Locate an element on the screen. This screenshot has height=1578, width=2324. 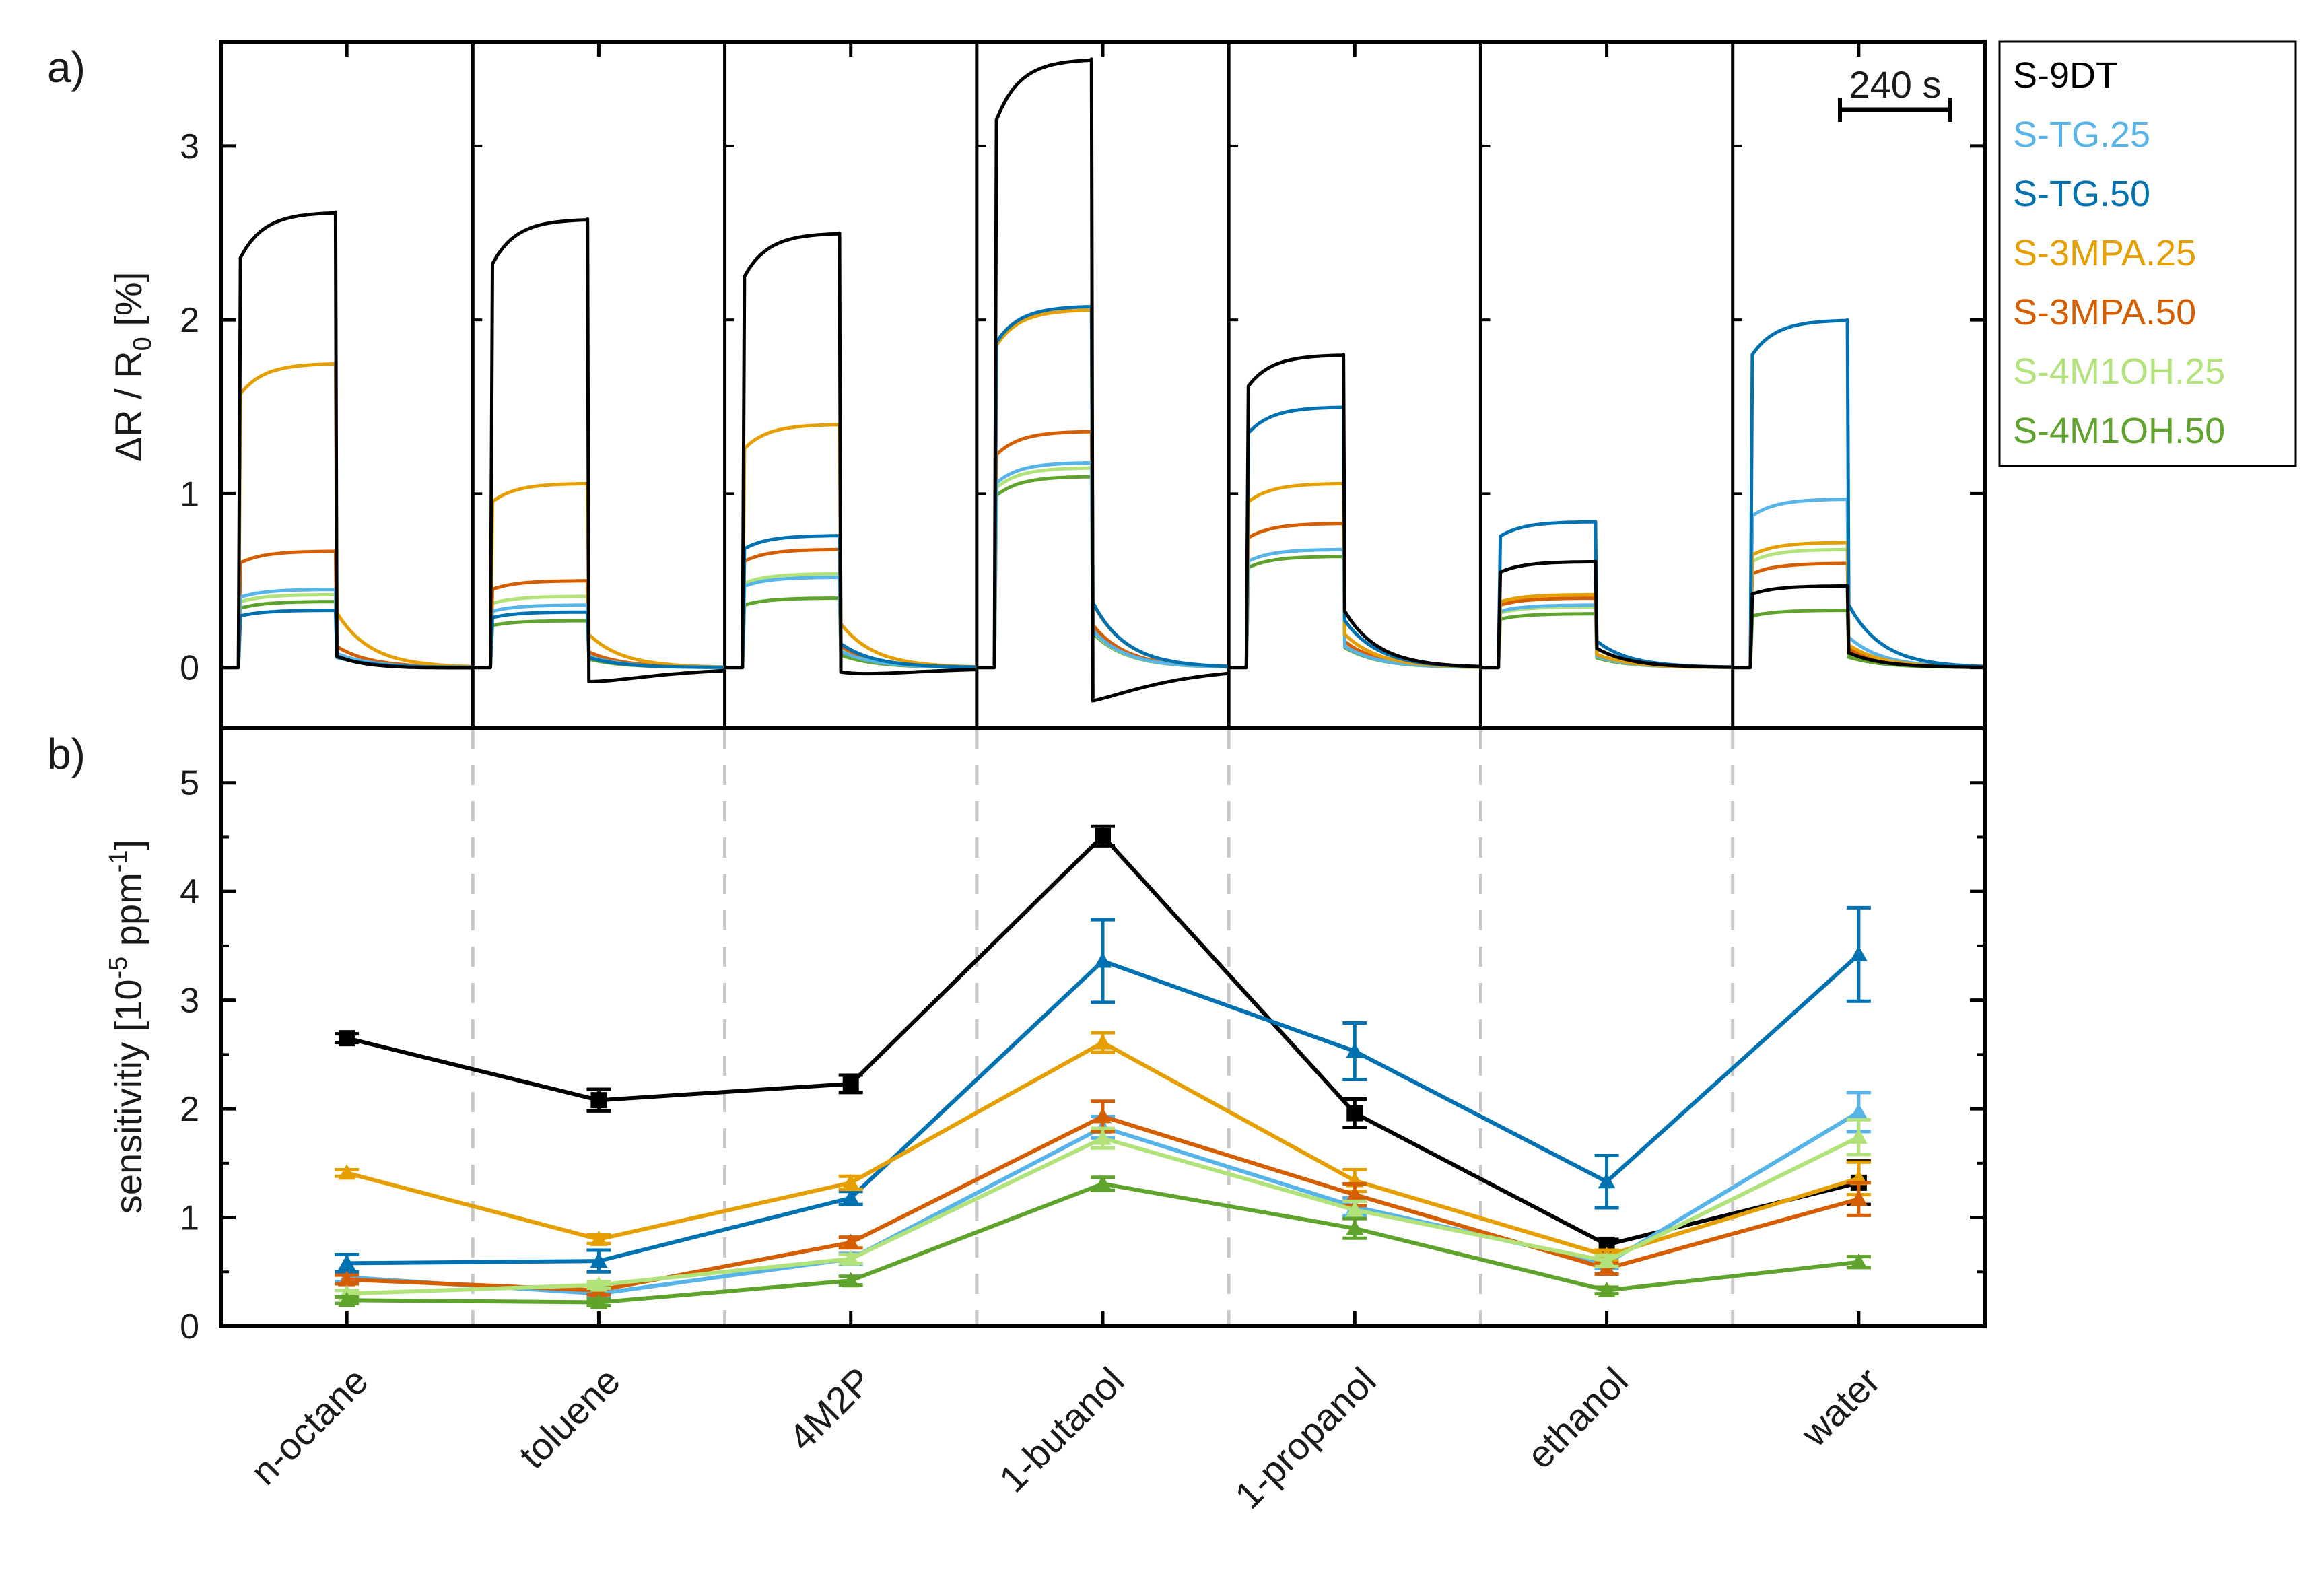
legend-frame is located at coordinates (2147, 253).